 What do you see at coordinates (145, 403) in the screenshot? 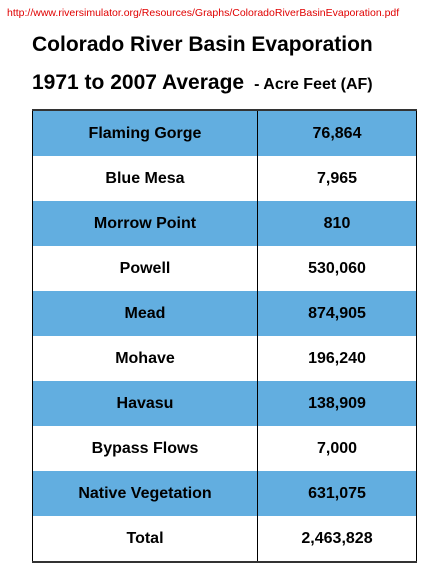
I see `row-name: Havasu` at bounding box center [145, 403].